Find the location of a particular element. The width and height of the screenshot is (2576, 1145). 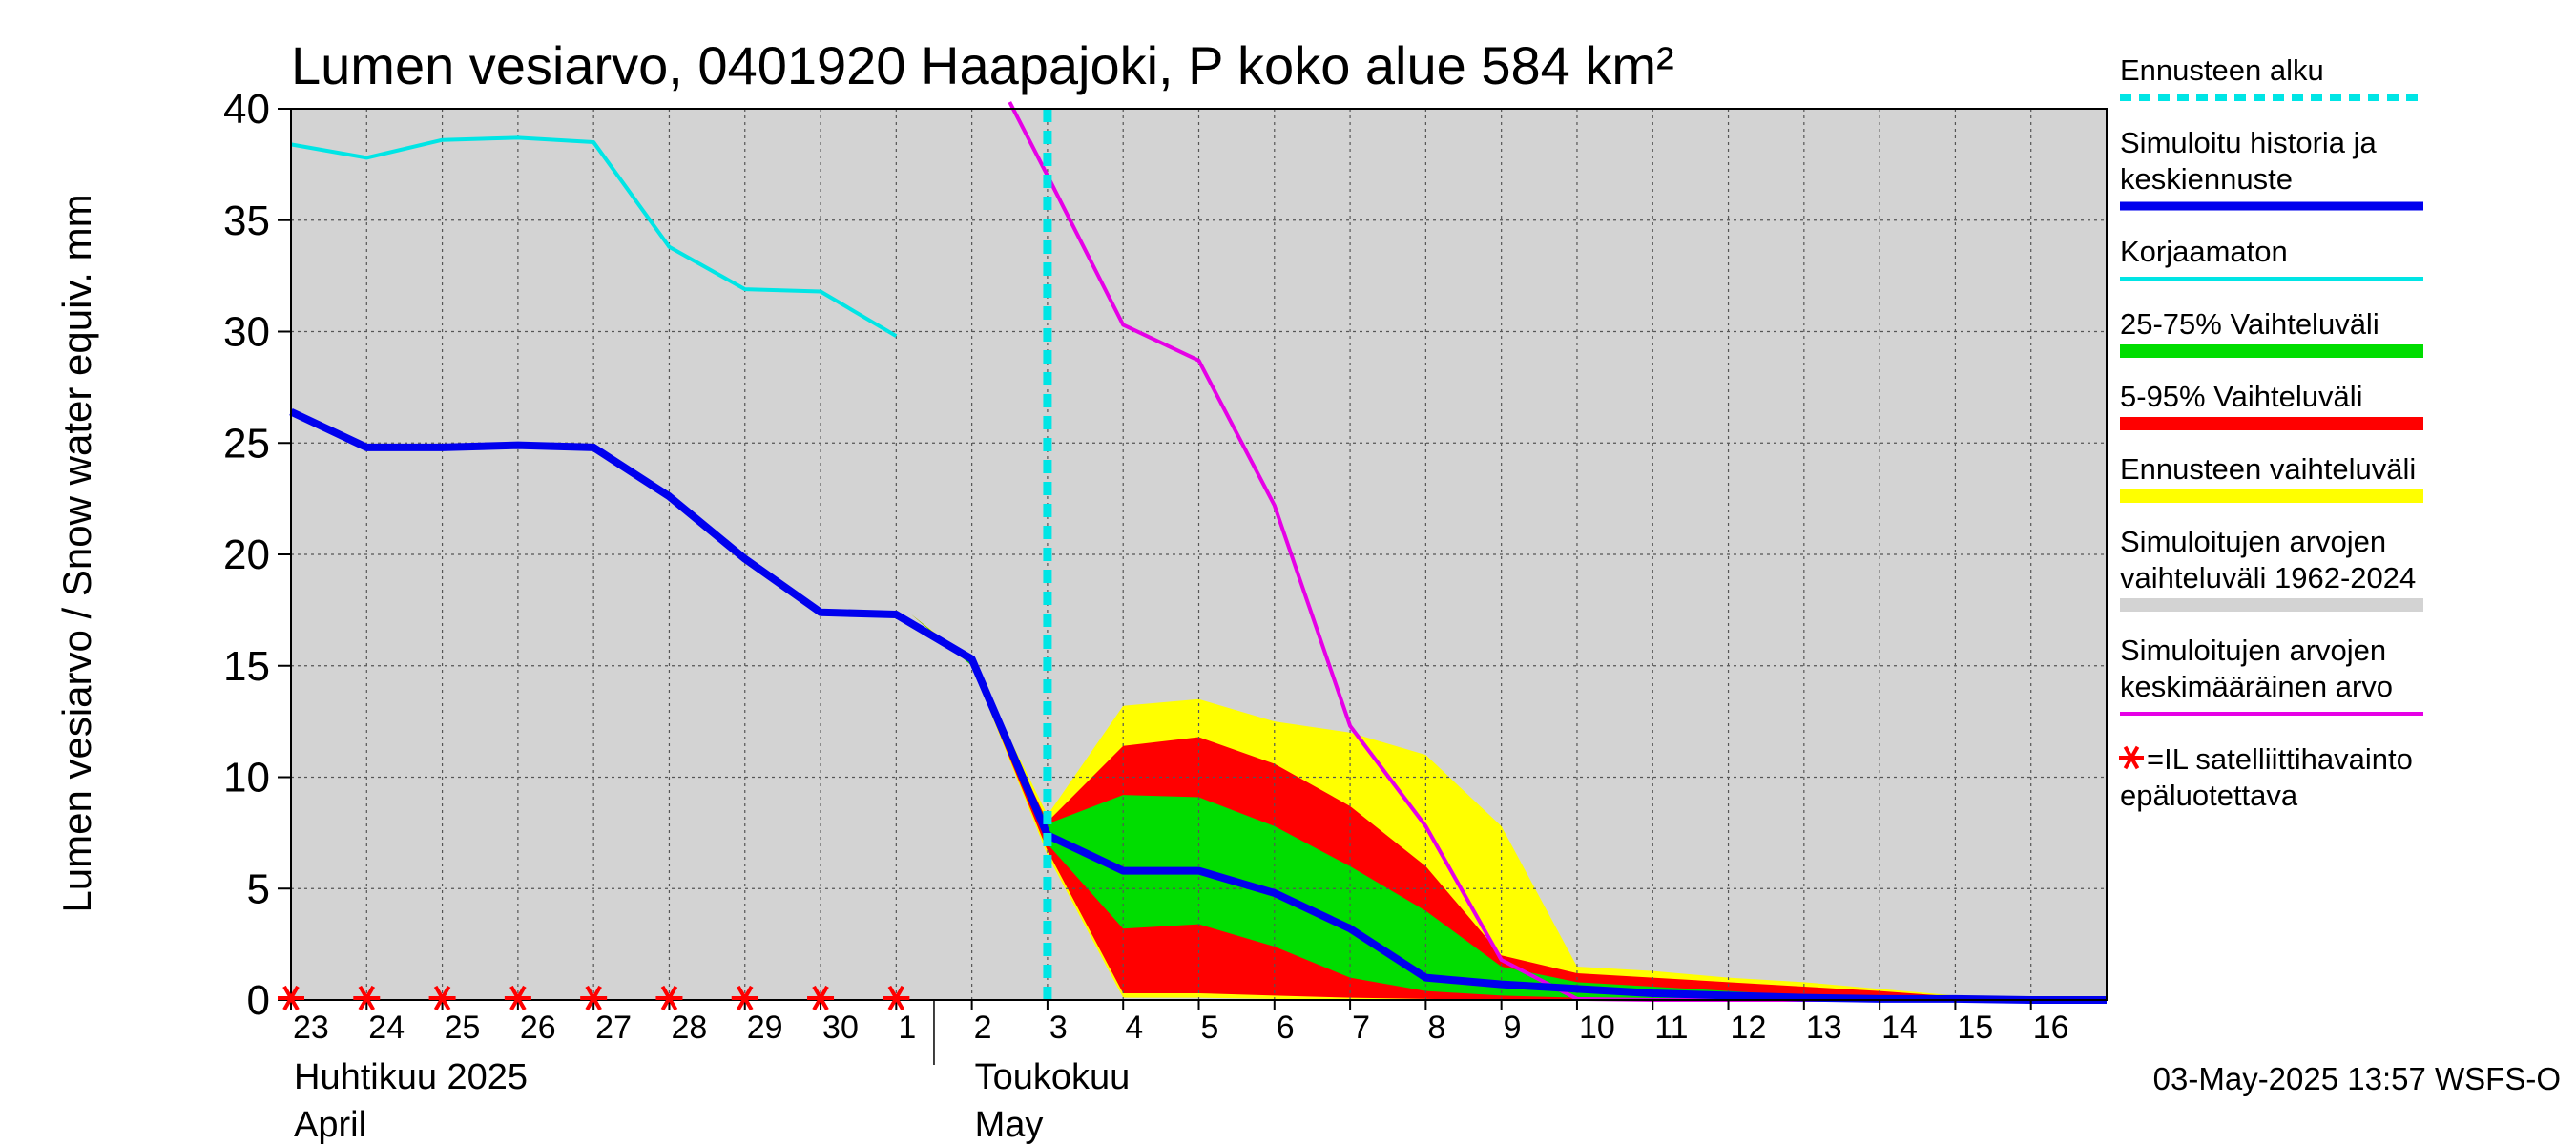

x-tick-label: 25 is located at coordinates (463, 1028).